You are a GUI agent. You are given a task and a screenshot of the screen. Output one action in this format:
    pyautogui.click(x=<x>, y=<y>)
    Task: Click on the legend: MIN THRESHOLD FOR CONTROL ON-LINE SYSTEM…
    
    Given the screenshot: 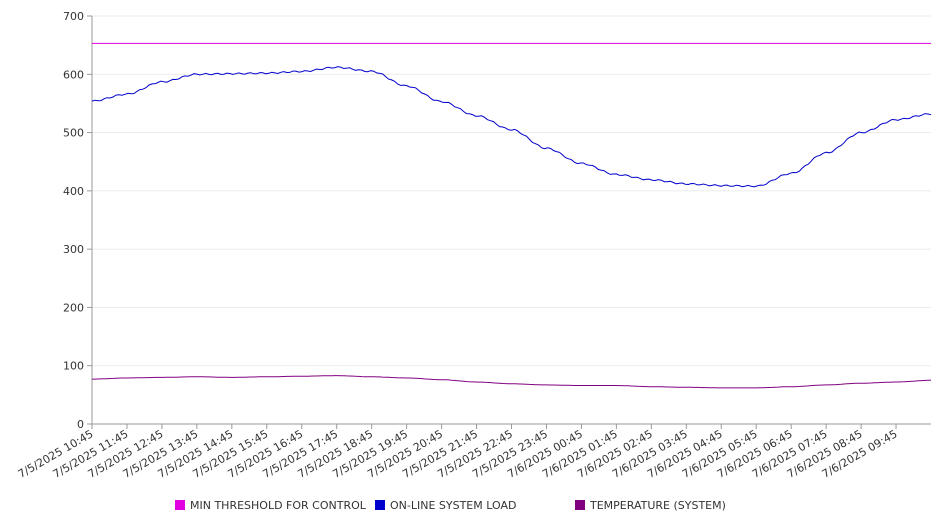 What is the action you would take?
    pyautogui.click(x=450, y=505)
    